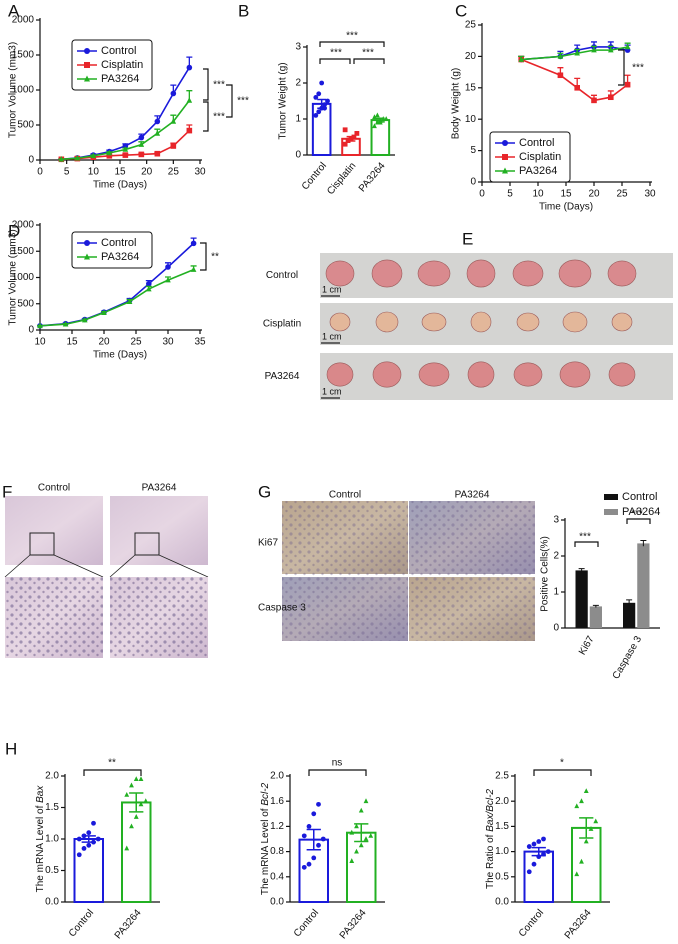  I want to click on y-tick-label: 3, so click(298, 47).